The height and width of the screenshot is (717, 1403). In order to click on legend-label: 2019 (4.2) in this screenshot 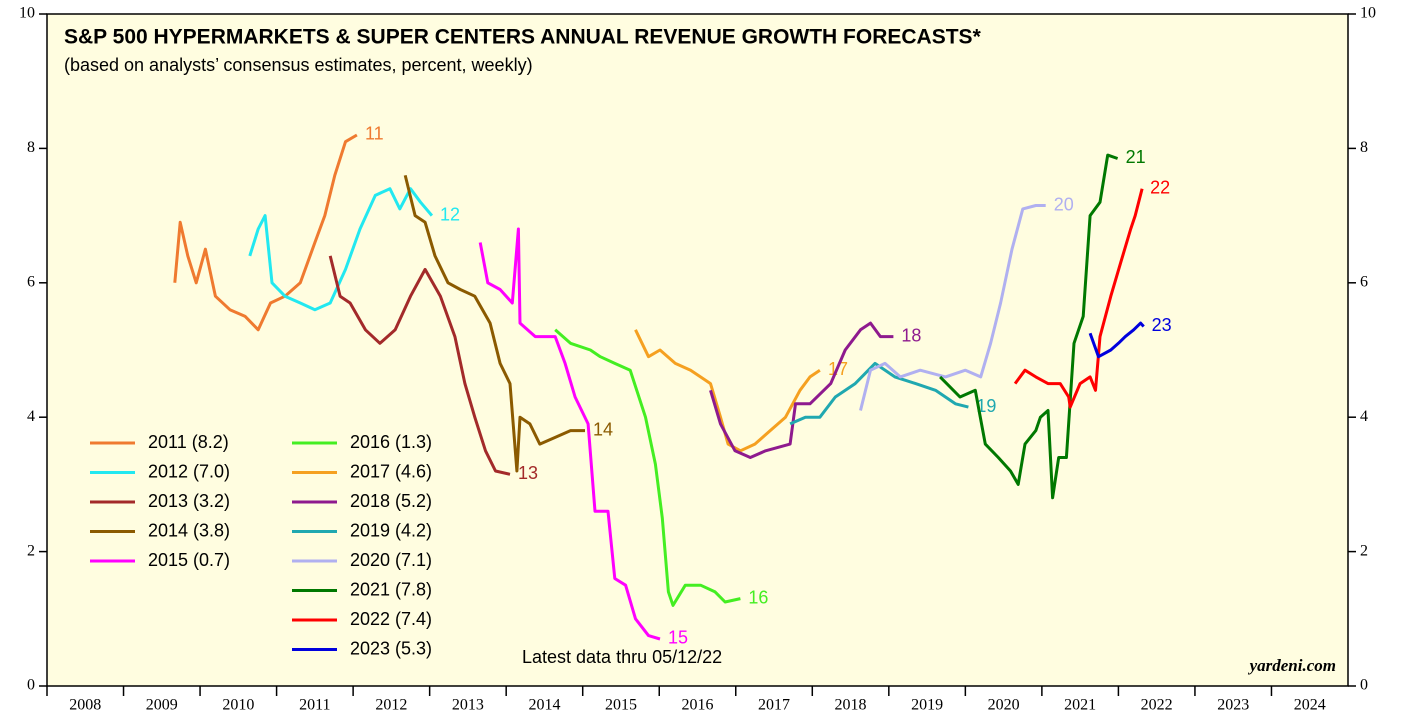, I will do `click(391, 530)`.